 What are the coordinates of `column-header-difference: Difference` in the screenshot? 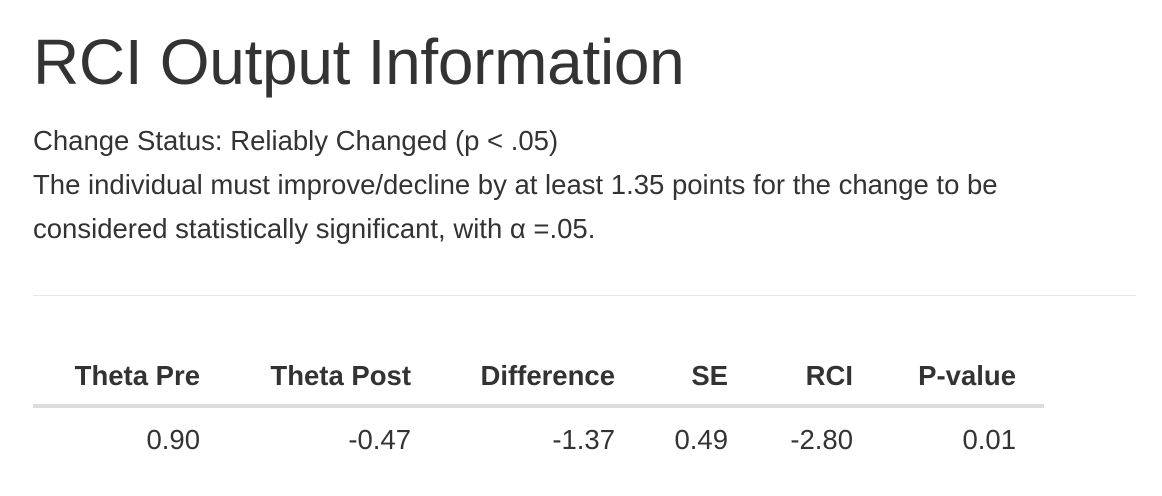 It's located at (513, 378).